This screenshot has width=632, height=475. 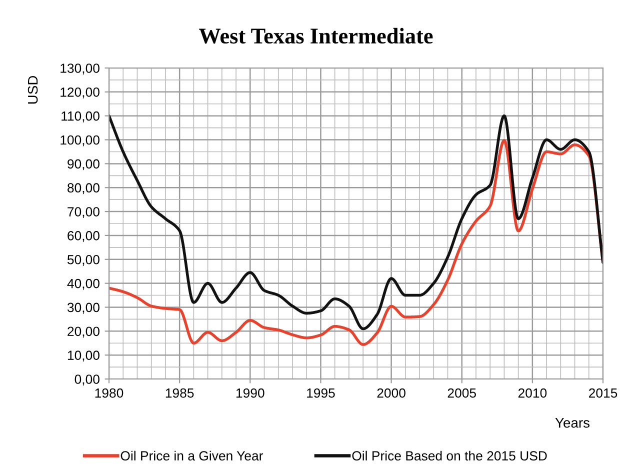 What do you see at coordinates (81, 116) in the screenshot?
I see `y-tick-label: 110,00` at bounding box center [81, 116].